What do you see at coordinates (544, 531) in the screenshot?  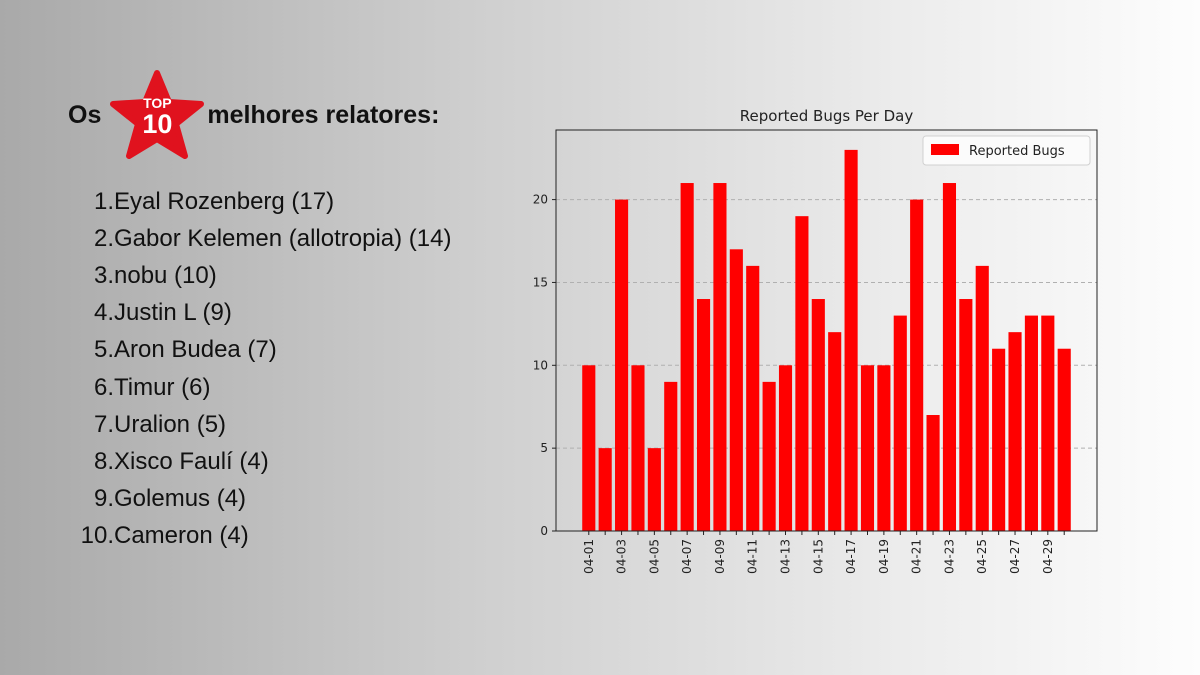 I see `y-tick-label: 0` at bounding box center [544, 531].